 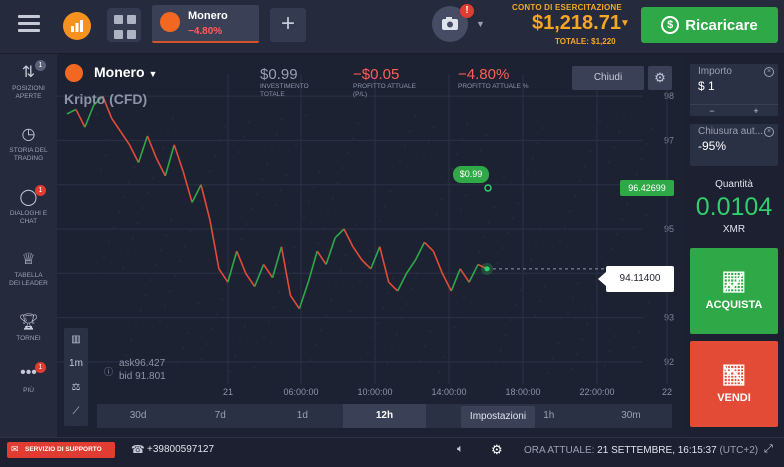 What do you see at coordinates (460, 449) in the screenshot?
I see `volume-icon: 🔈︎` at bounding box center [460, 449].